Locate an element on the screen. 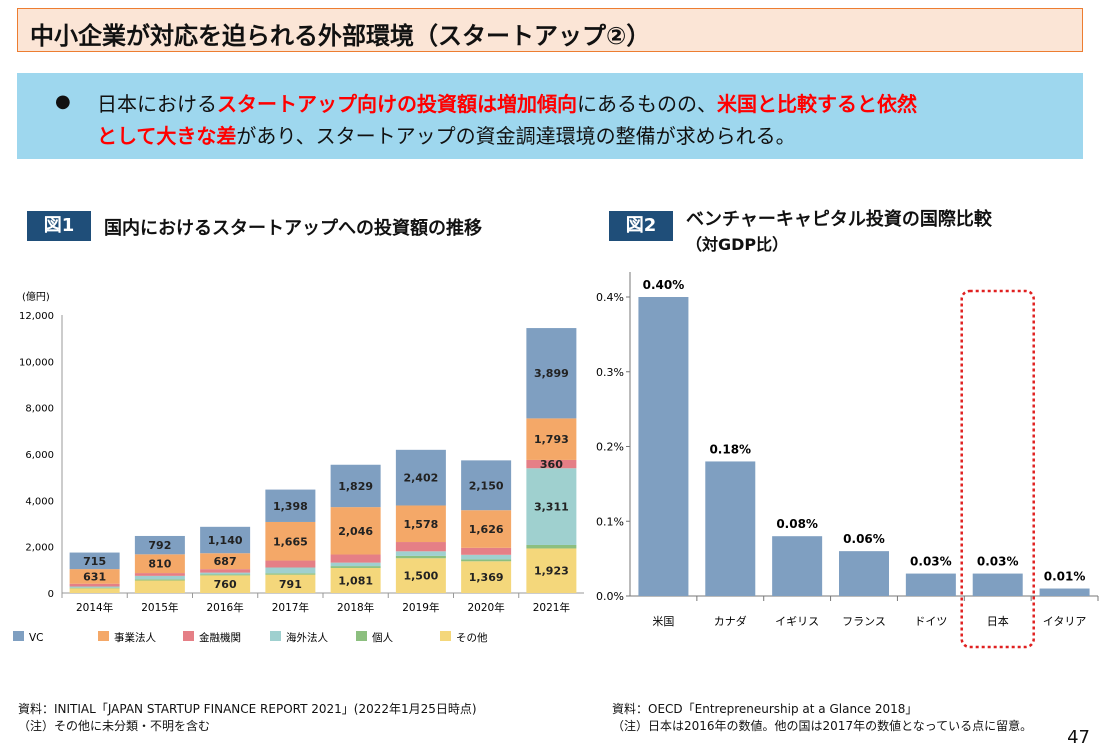  summary-emphasis: スタートアップ向けの投資額は増加傾向 is located at coordinates (397, 104).